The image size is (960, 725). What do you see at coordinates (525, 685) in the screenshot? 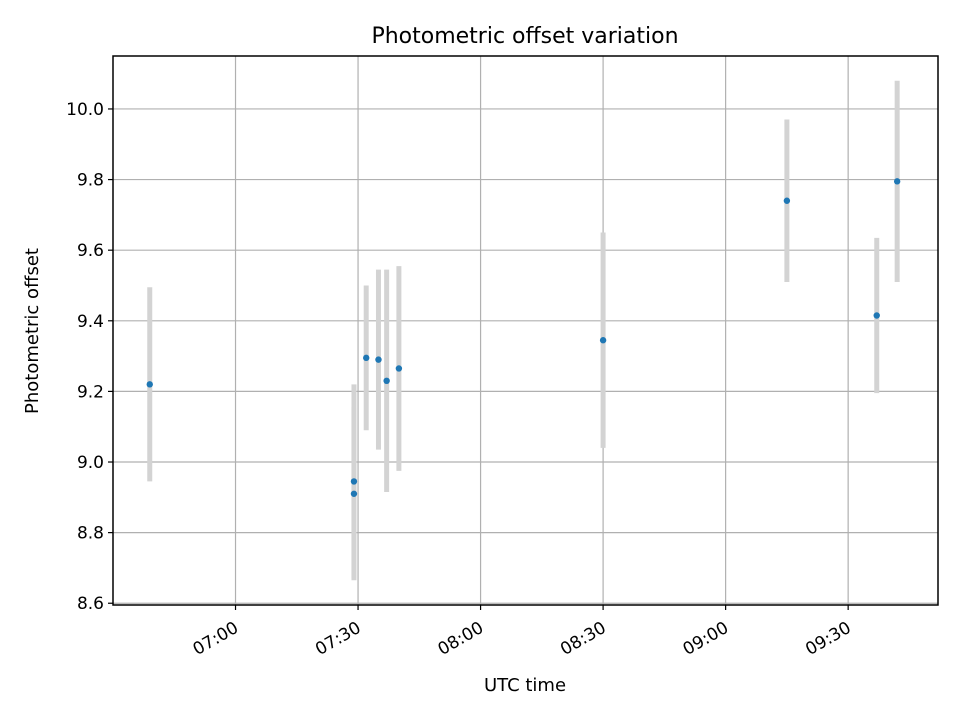
I see `x-axis-label: UTC time` at bounding box center [525, 685].